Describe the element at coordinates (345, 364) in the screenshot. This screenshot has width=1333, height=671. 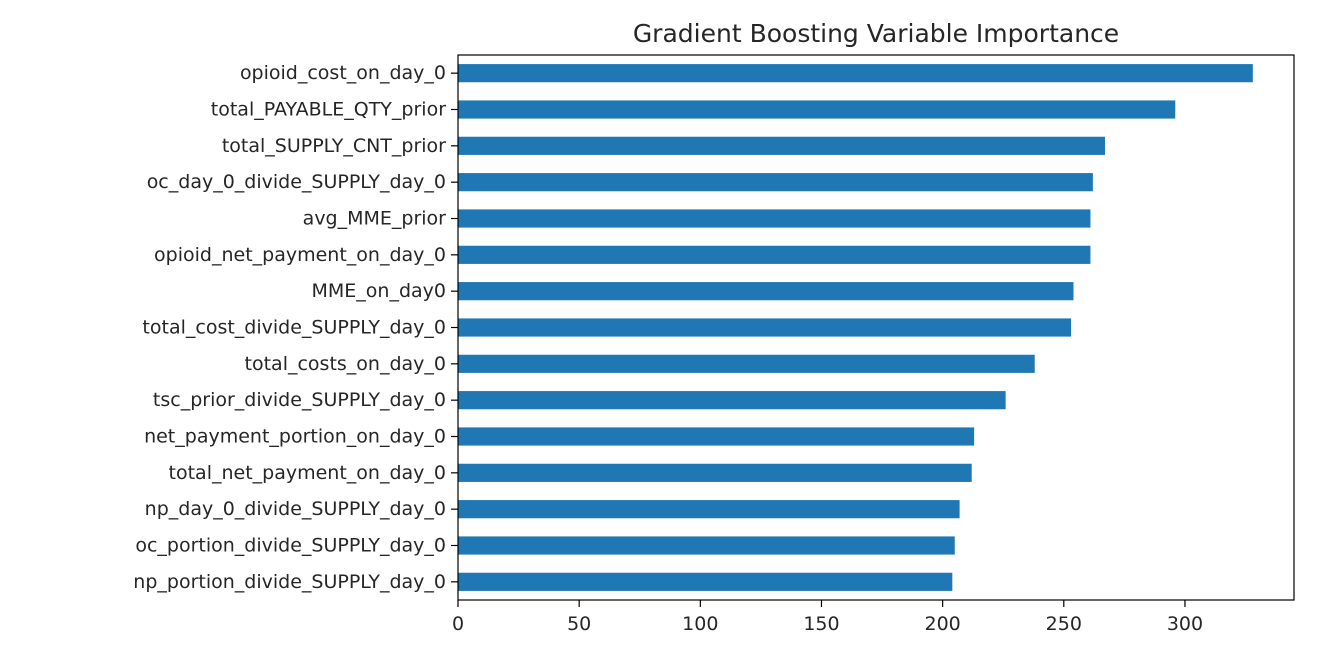
I see `y-tick-label: total_costs_on_day_0` at that location.